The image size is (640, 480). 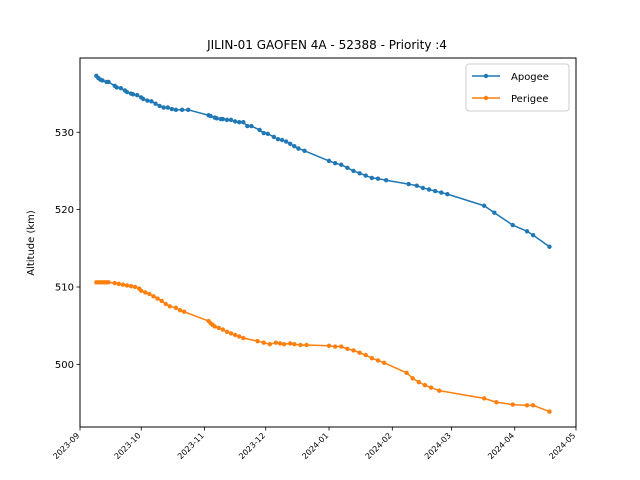 I want to click on legend-label-apogee: Apogee, so click(x=530, y=77).